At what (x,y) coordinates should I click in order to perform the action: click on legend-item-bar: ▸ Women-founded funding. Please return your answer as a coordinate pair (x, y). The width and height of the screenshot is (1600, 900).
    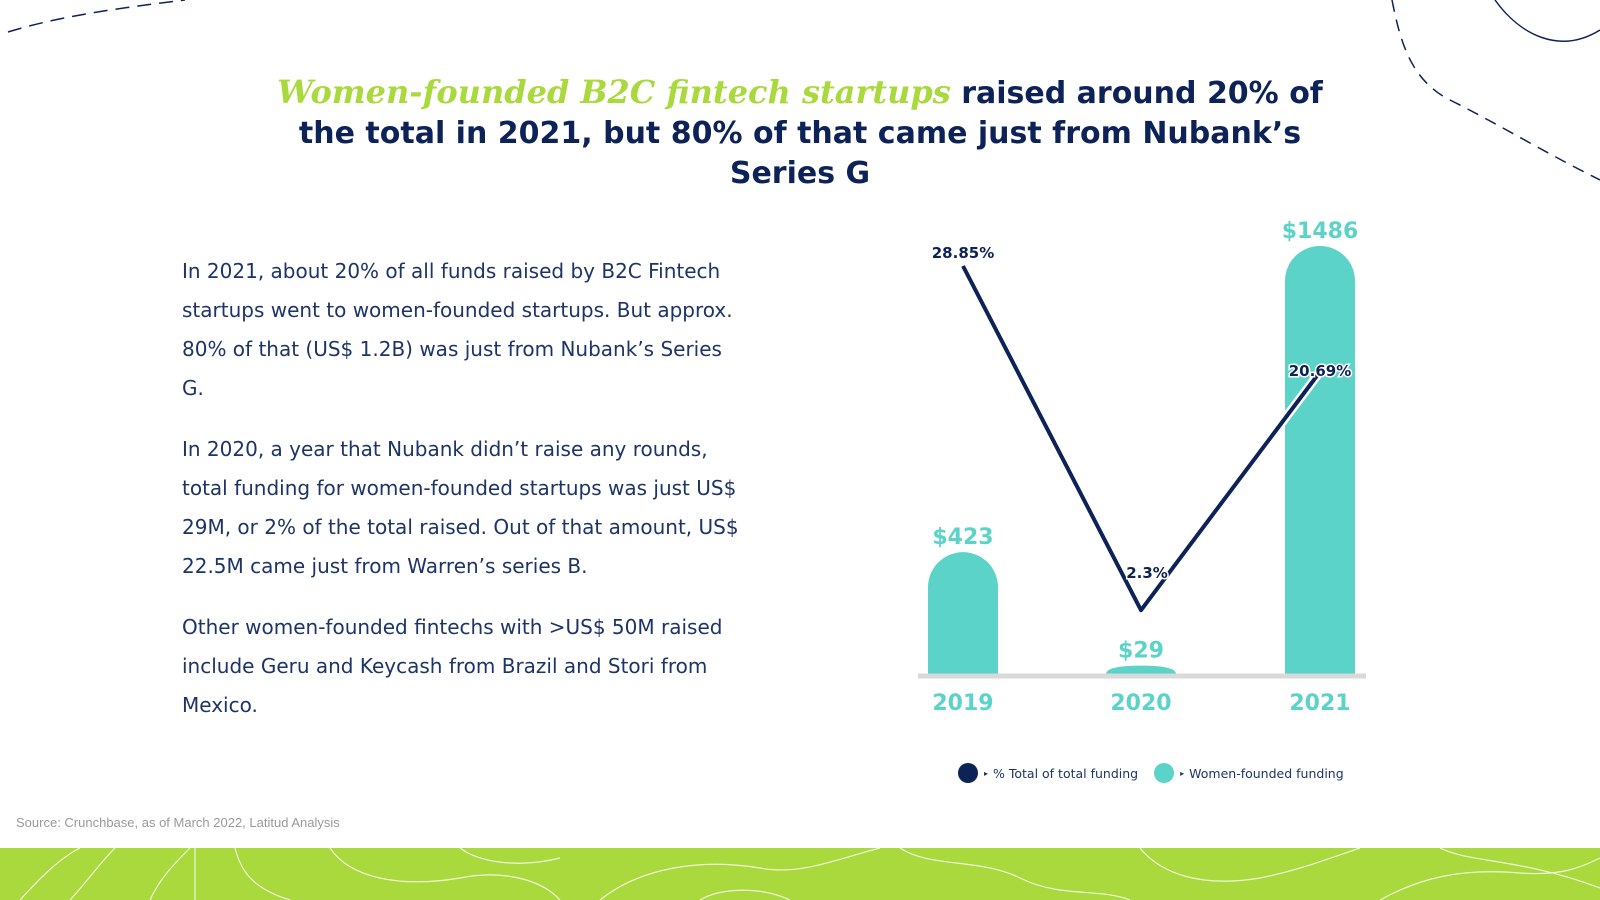
    Looking at the image, I should click on (1249, 773).